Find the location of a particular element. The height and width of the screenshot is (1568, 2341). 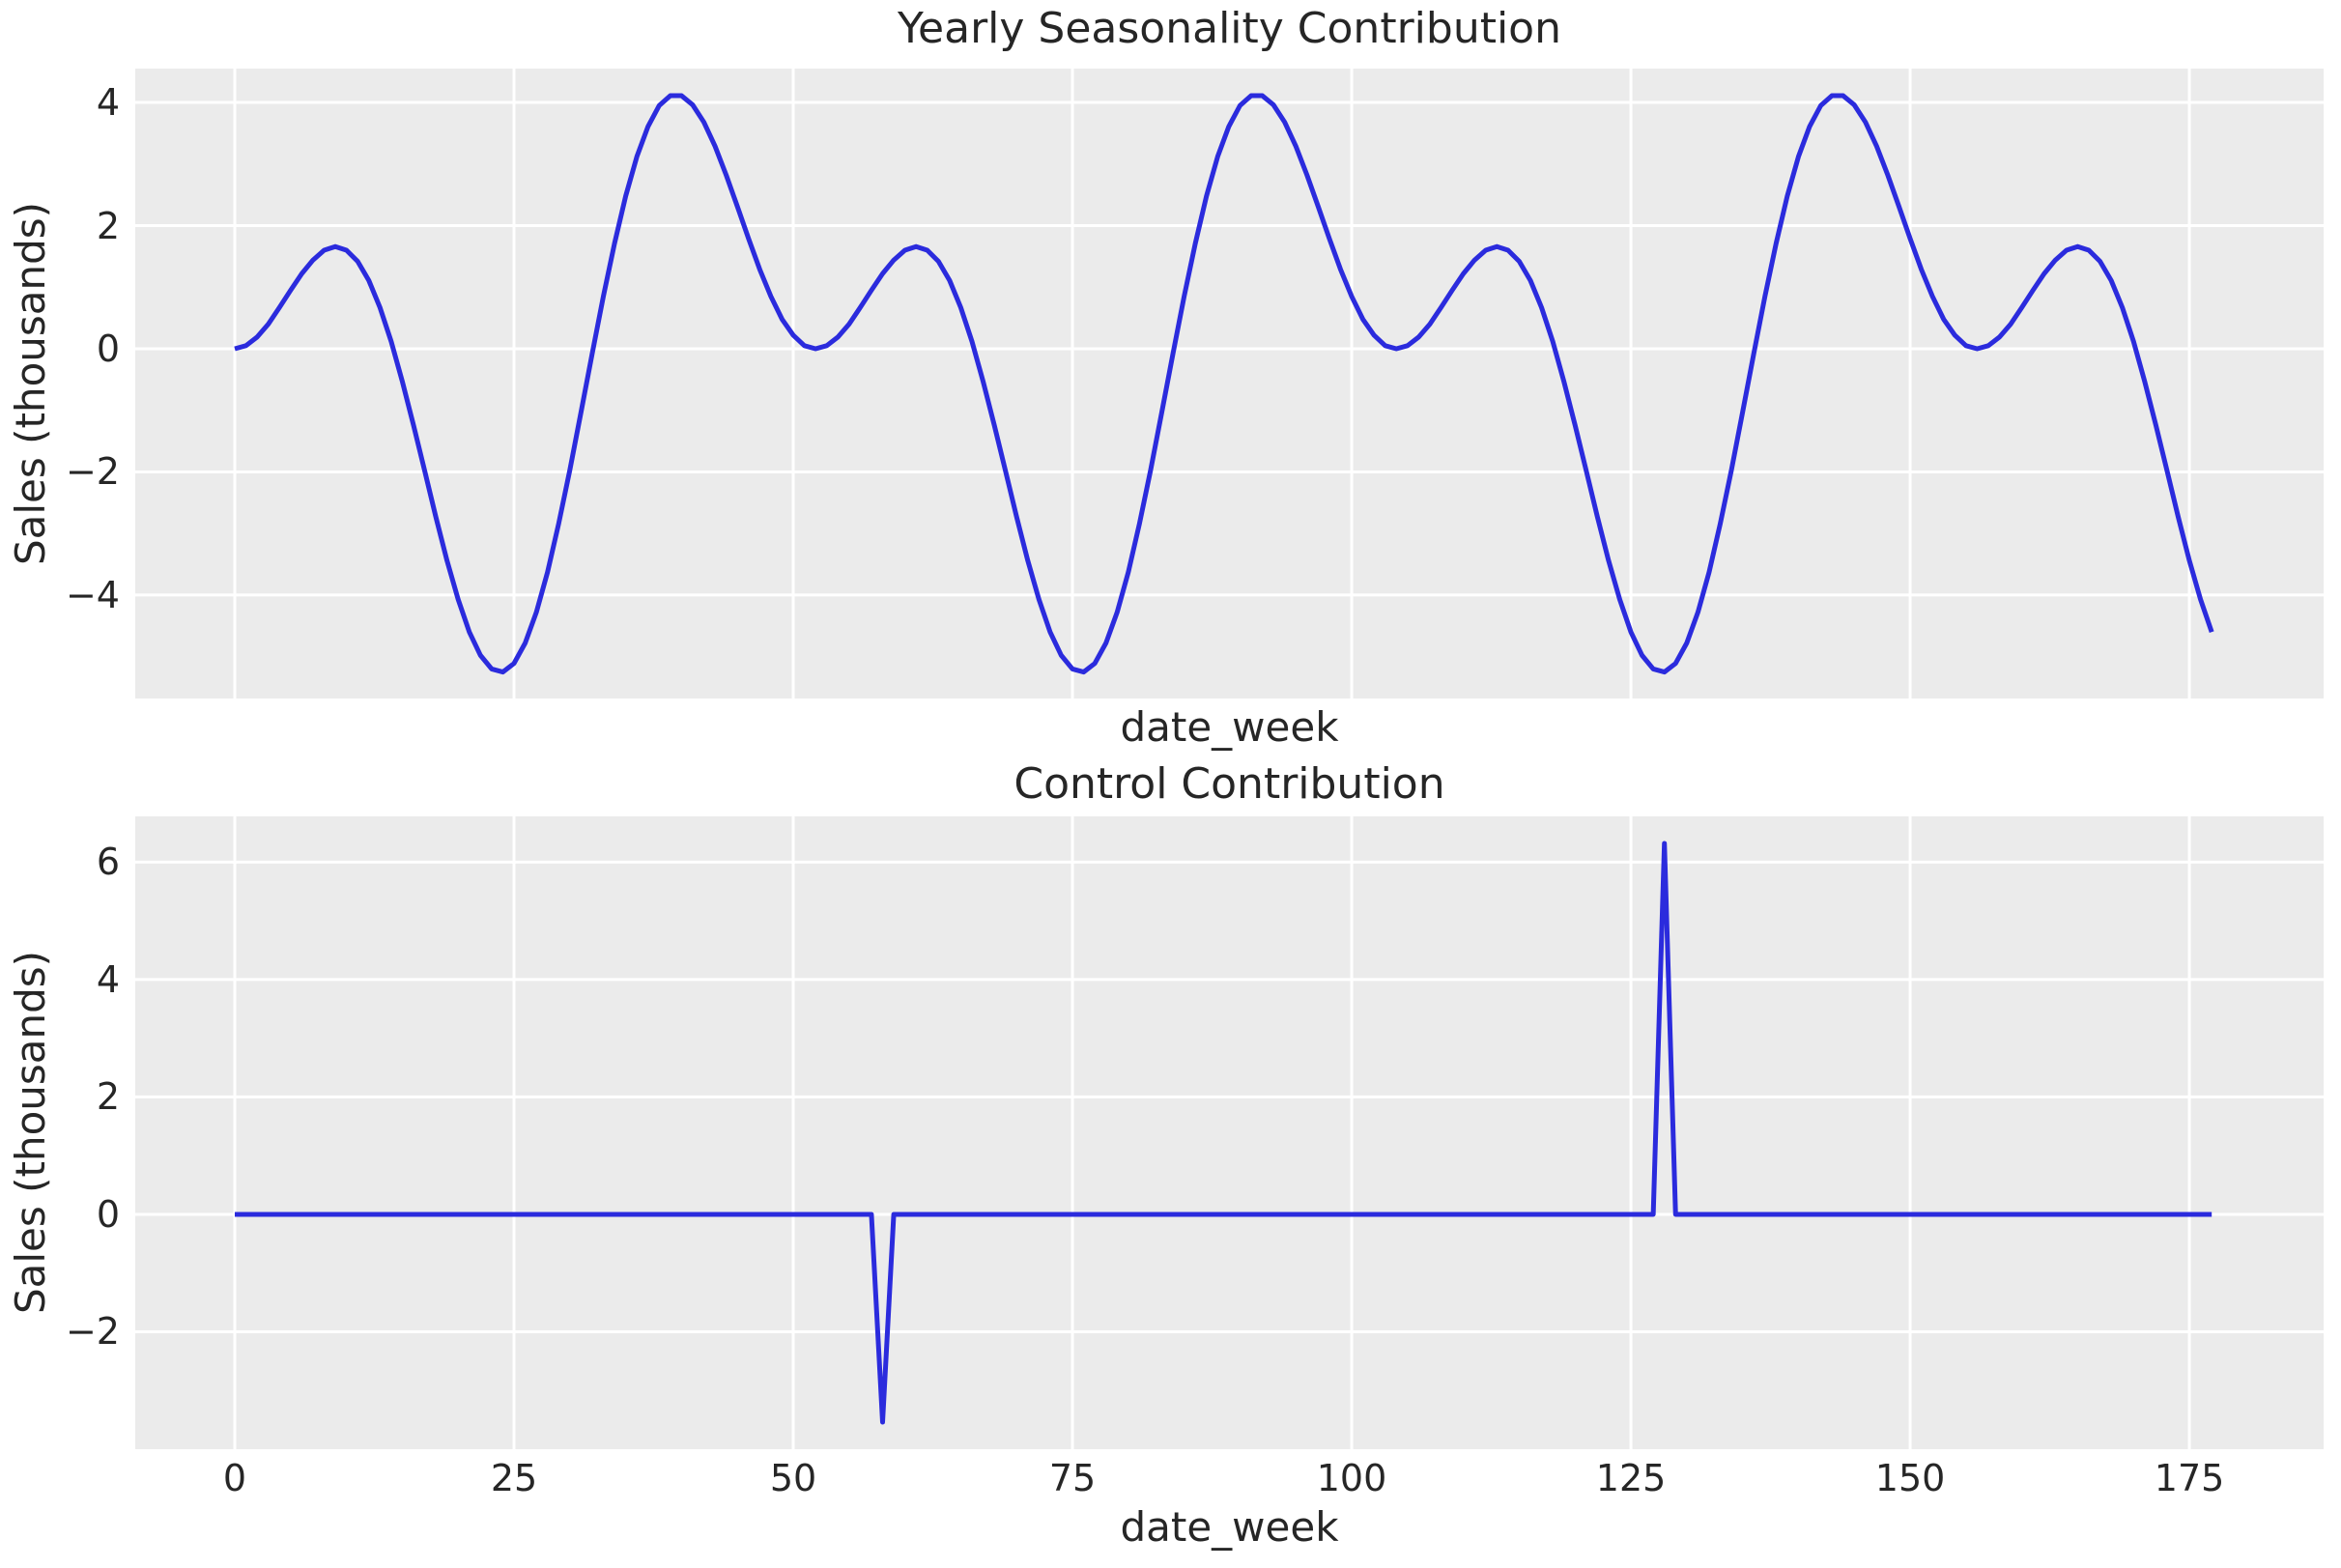

x-tick-label: 125 is located at coordinates (1631, 1478).